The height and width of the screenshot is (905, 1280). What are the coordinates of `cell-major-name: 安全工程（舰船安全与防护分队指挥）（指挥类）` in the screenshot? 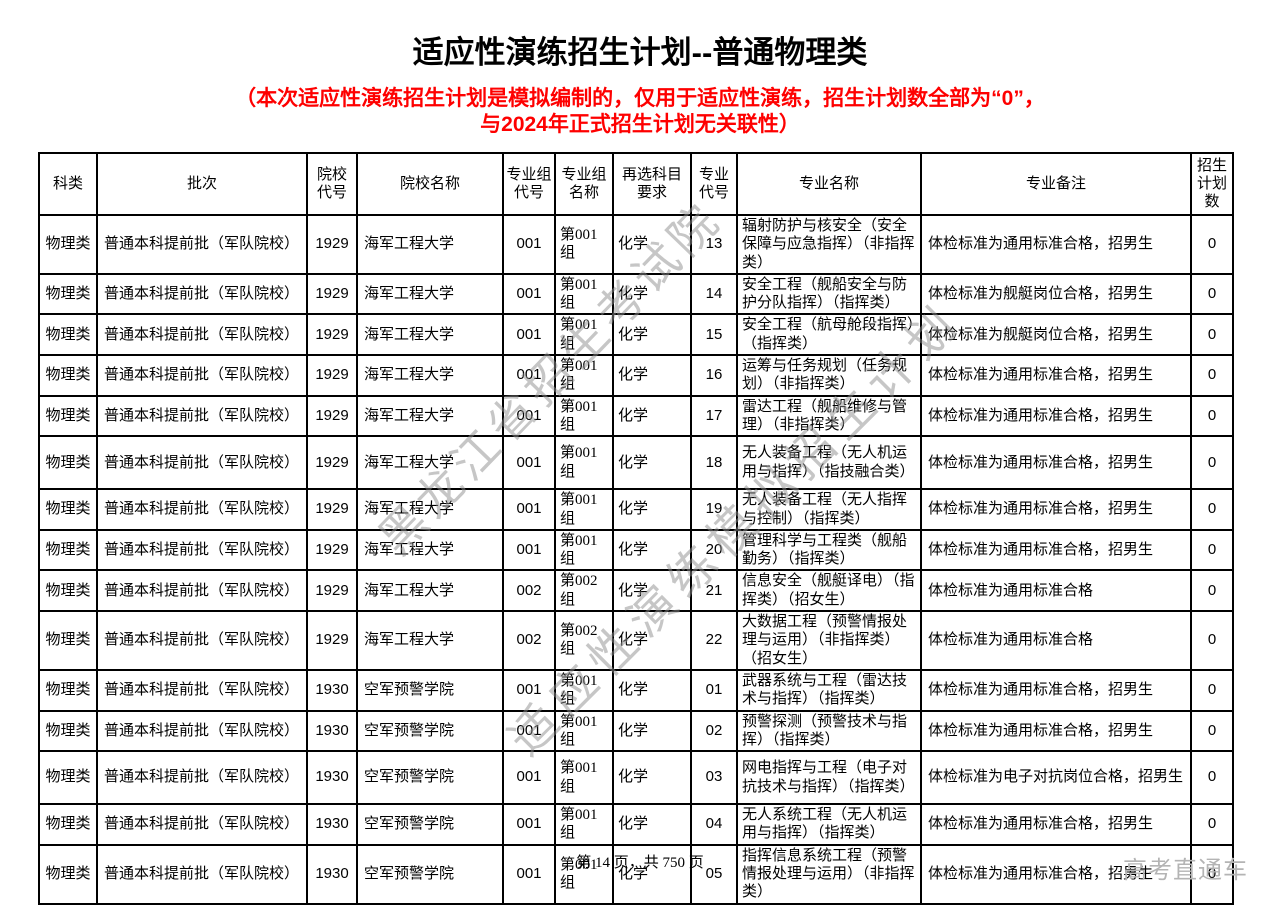 It's located at (829, 294).